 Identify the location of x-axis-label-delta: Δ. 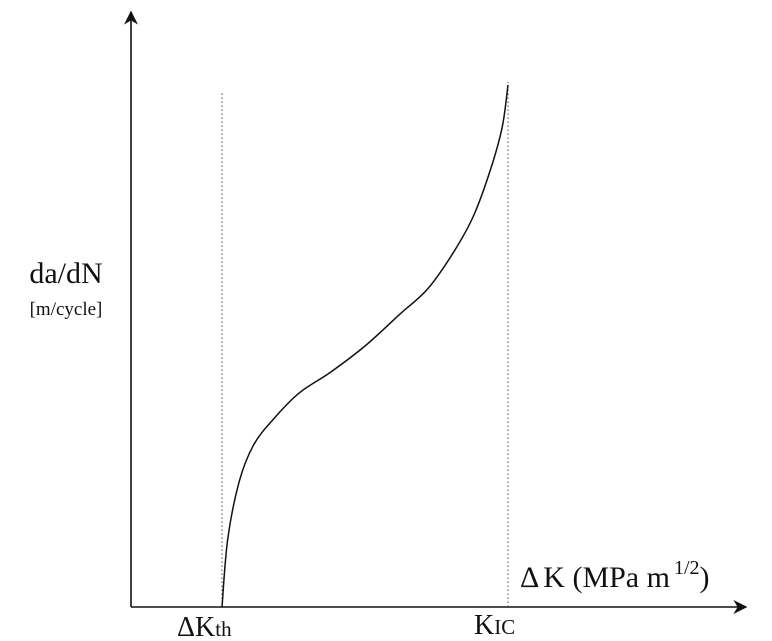
(529, 577).